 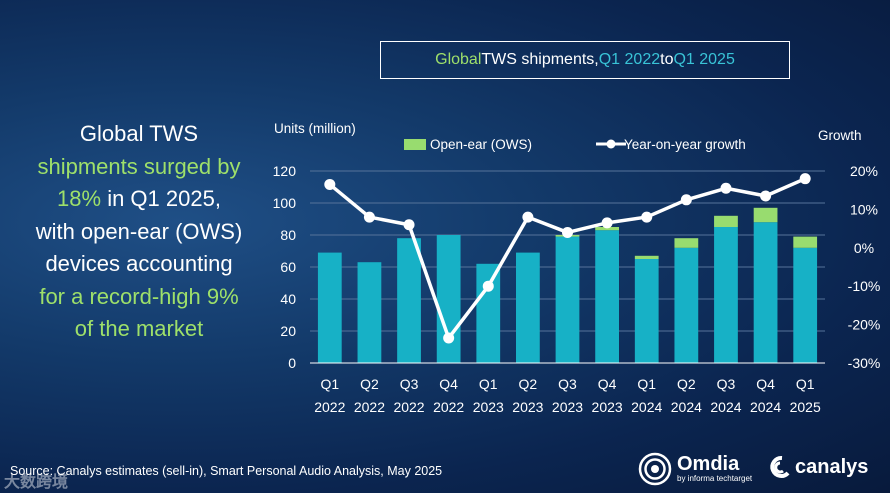 What do you see at coordinates (585, 60) in the screenshot?
I see `chart-title: Global TWS shipments, Q1 2022 to Q1 2025` at bounding box center [585, 60].